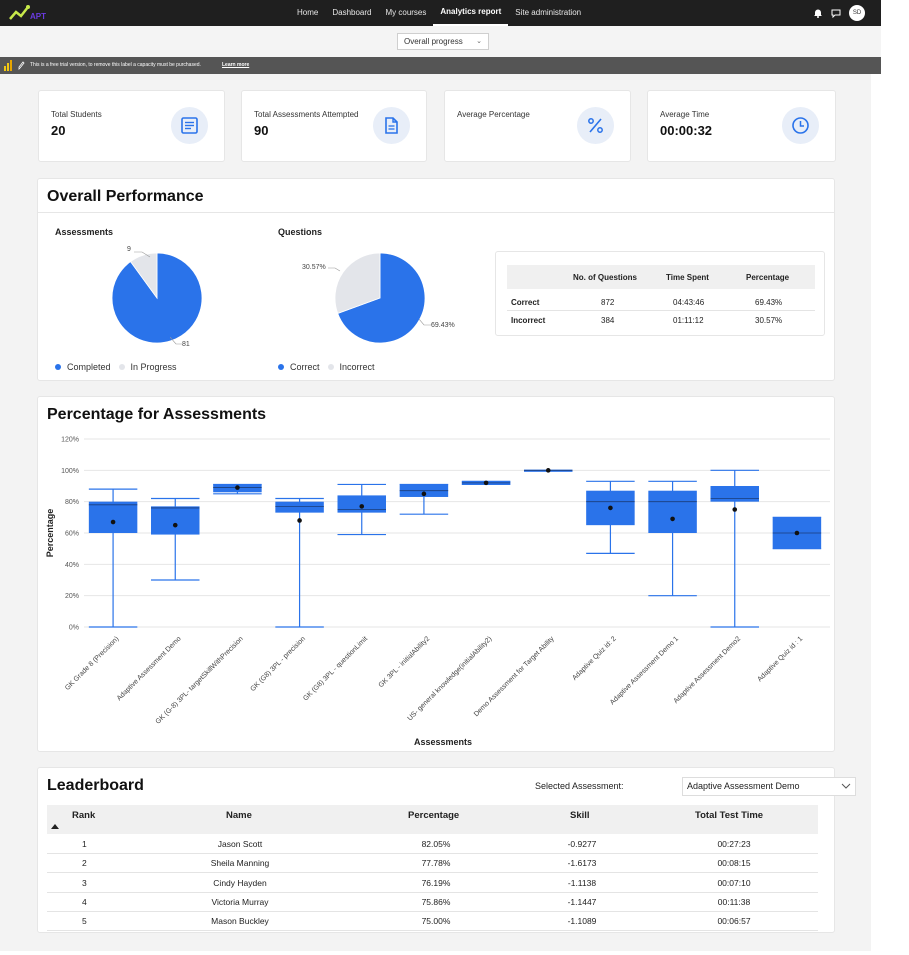 The width and height of the screenshot is (909, 955). Describe the element at coordinates (129, 249) in the screenshot. I see `pie-label-in-progress: 9` at that location.